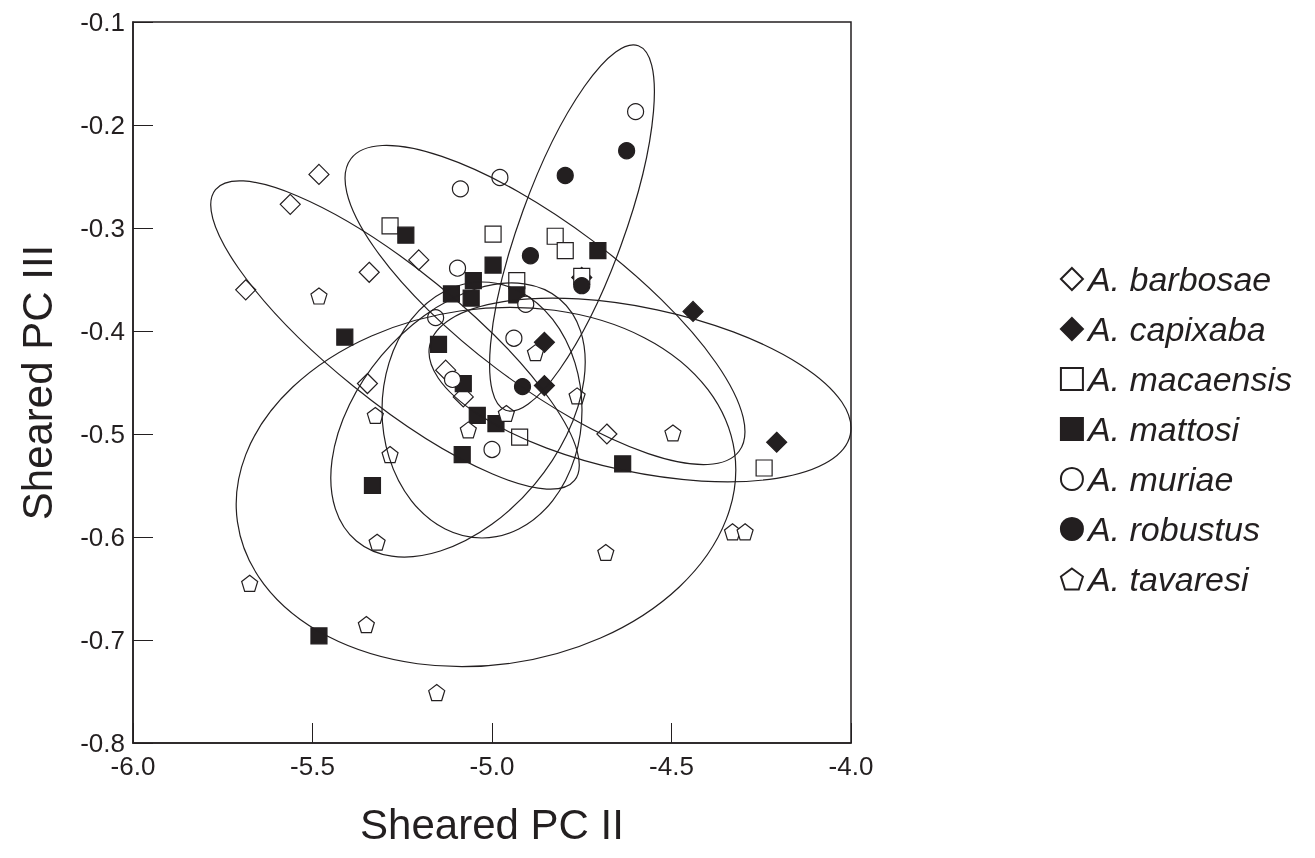  I want to click on legend-label: A. mattosi, so click(1163, 429).